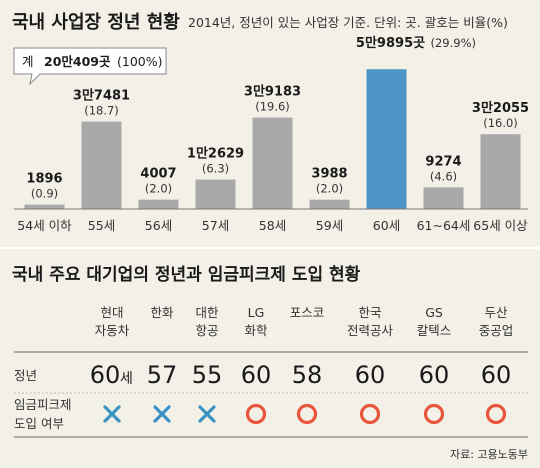 This screenshot has width=540, height=468. I want to click on company-name-3-line-0: LG, so click(256, 312).